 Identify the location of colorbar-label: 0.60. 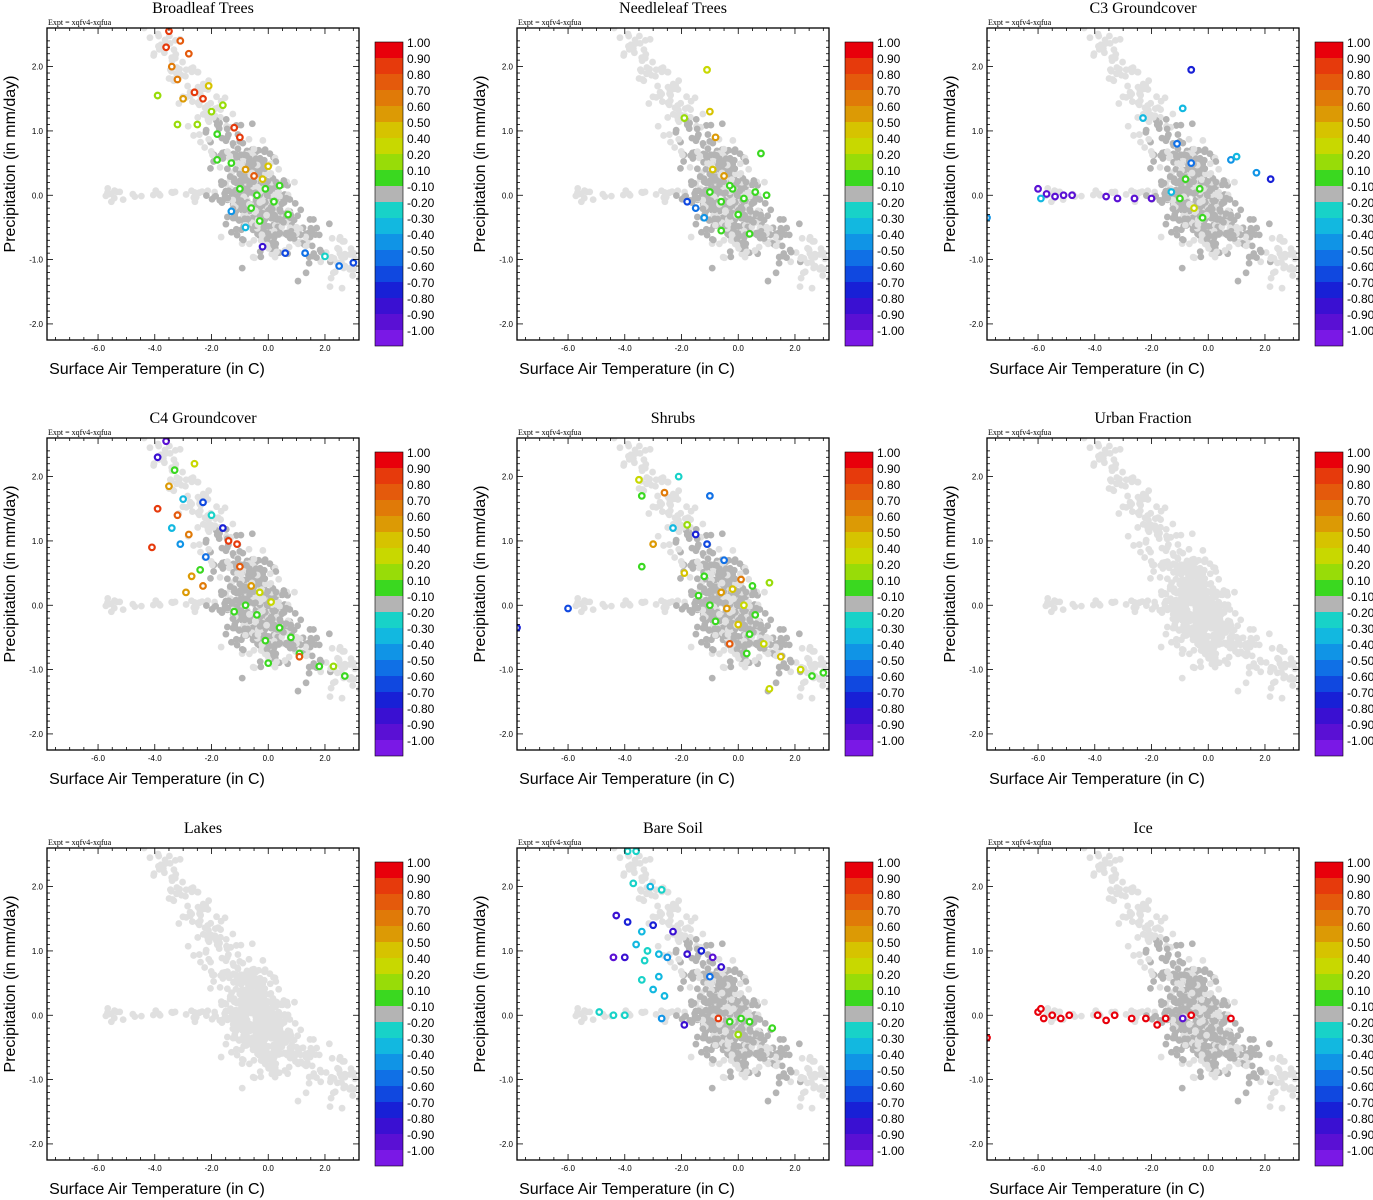
(419, 107).